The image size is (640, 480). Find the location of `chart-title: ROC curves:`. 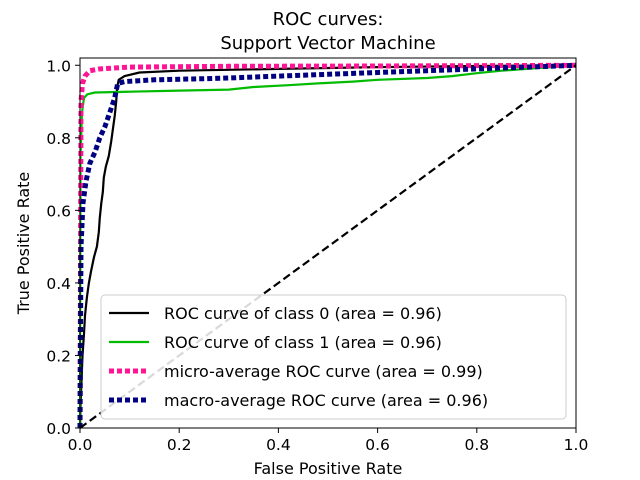

chart-title: ROC curves: is located at coordinates (328, 19).